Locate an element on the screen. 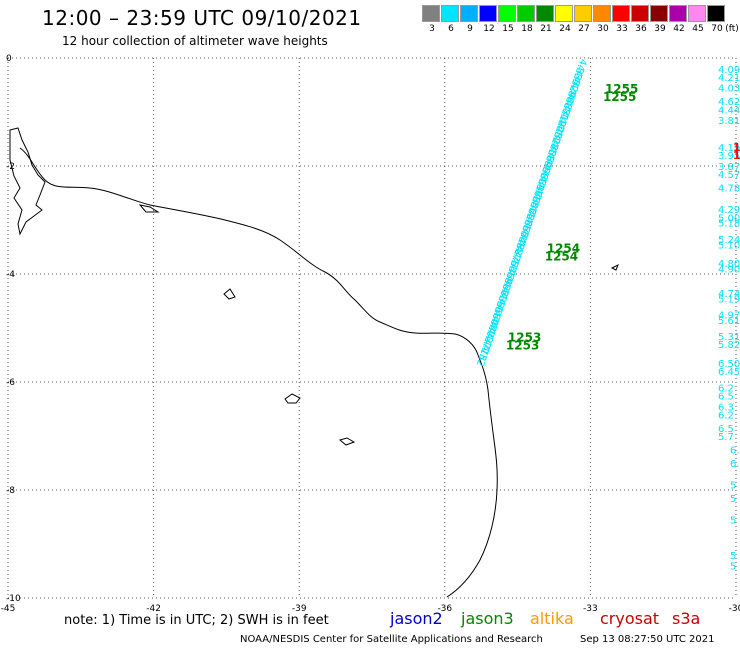 The height and width of the screenshot is (650, 740). scale-label: 6 is located at coordinates (451, 29).